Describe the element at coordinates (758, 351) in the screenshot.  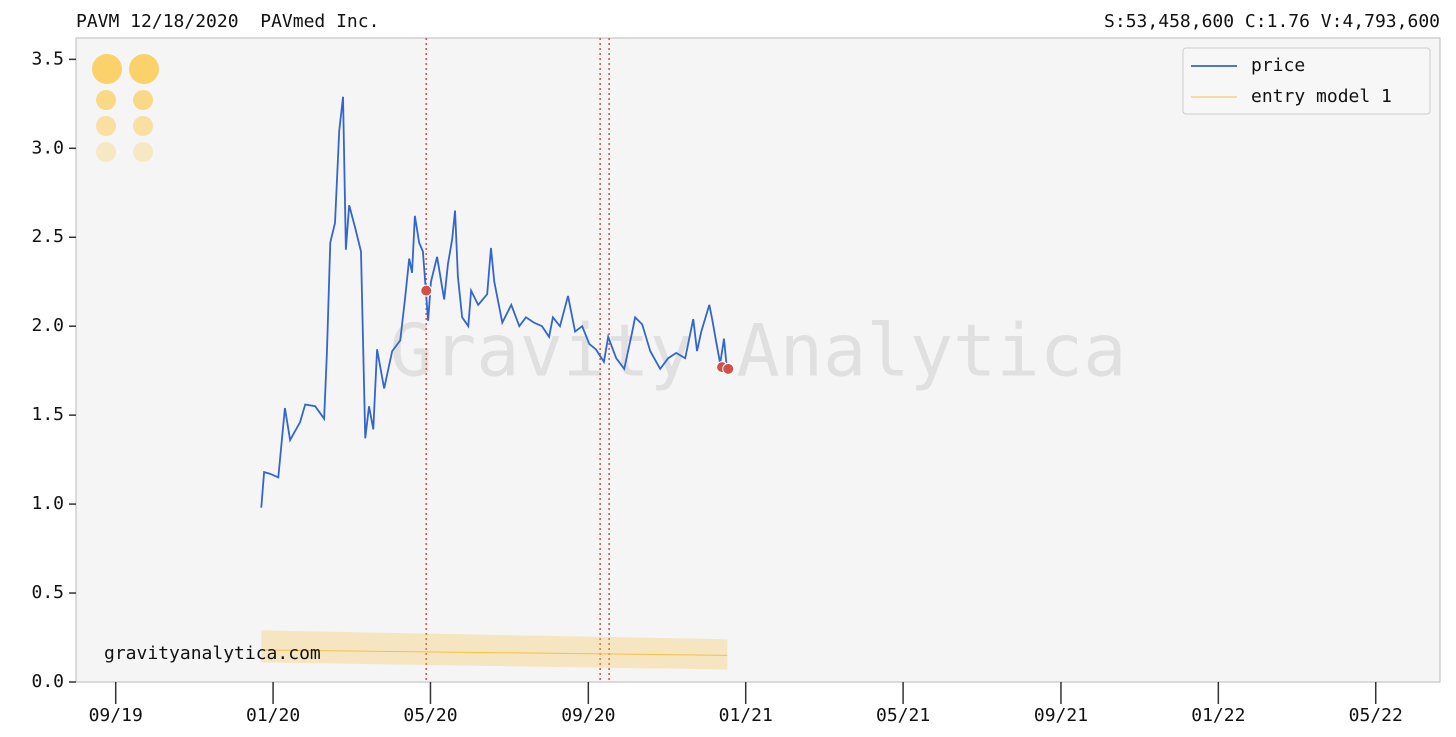
I see `watermark: Gravity Analytica` at that location.